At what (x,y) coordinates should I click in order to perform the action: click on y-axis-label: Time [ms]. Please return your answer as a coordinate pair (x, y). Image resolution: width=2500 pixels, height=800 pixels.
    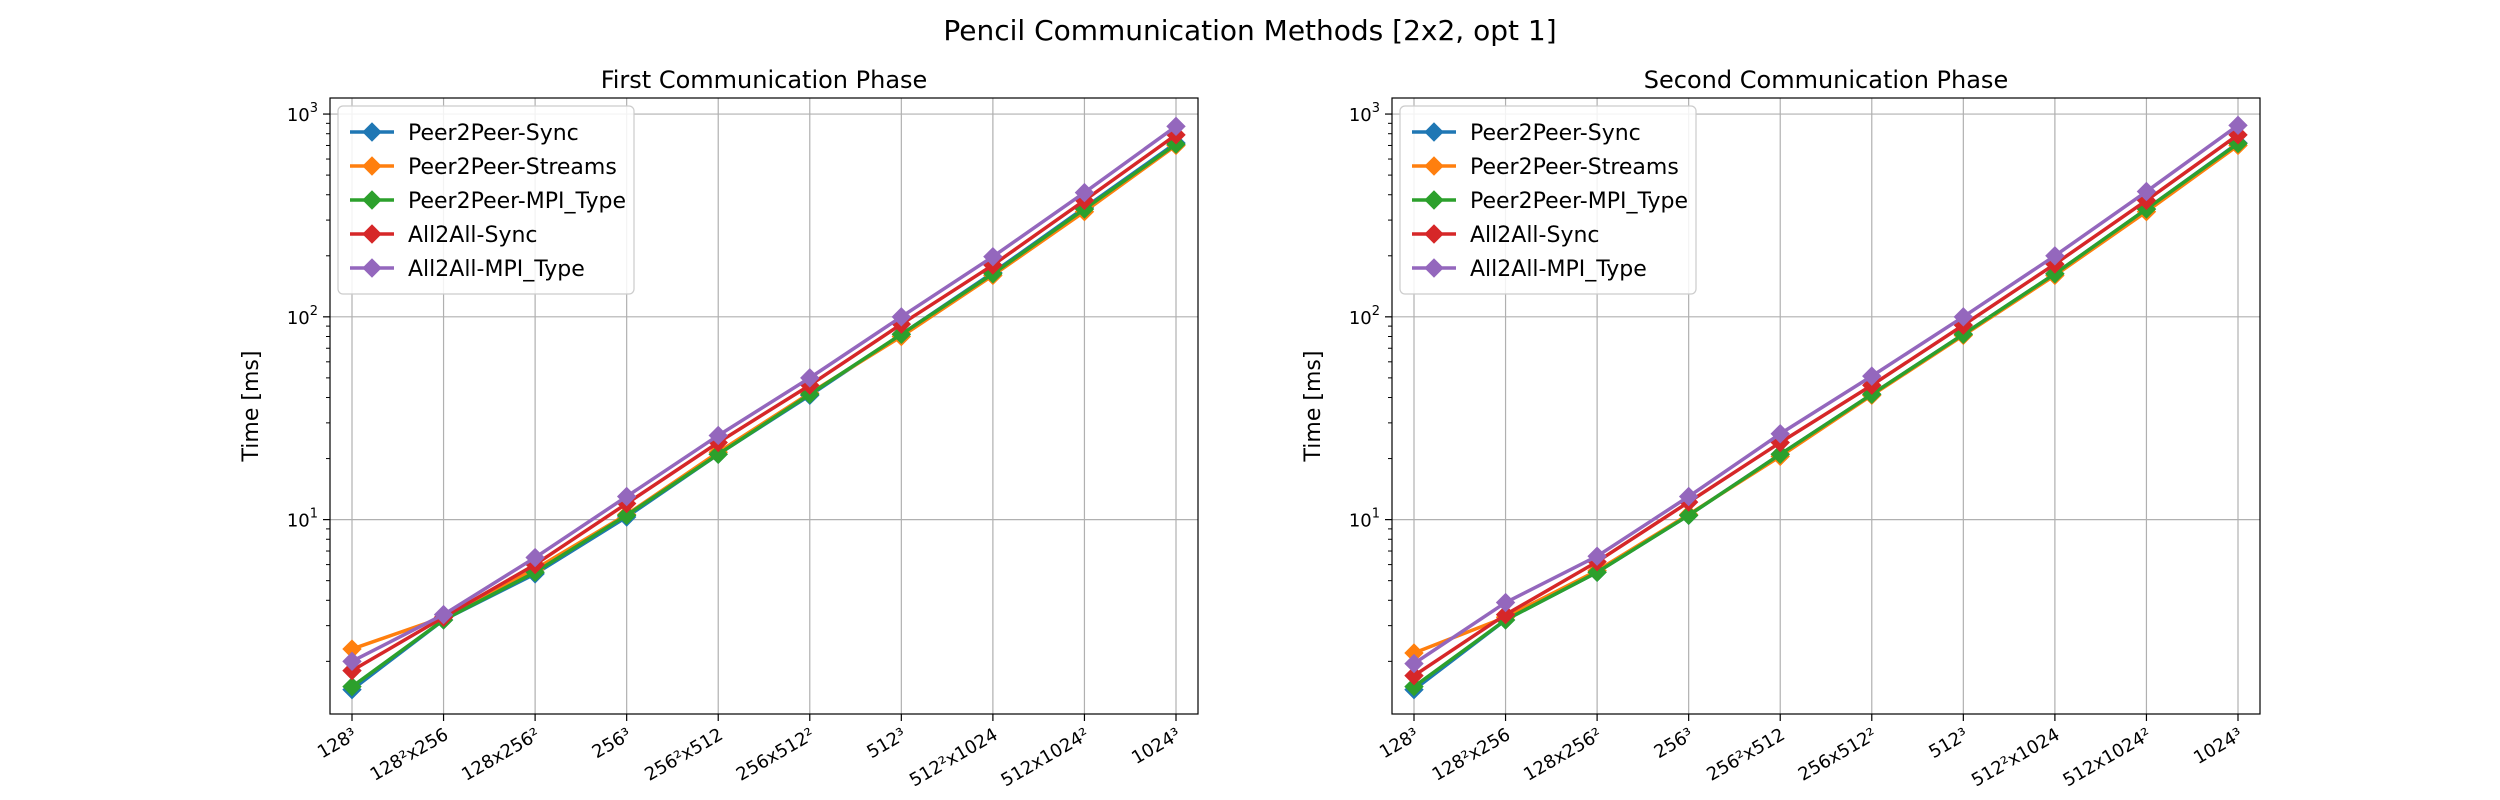
    Looking at the image, I should click on (251, 407).